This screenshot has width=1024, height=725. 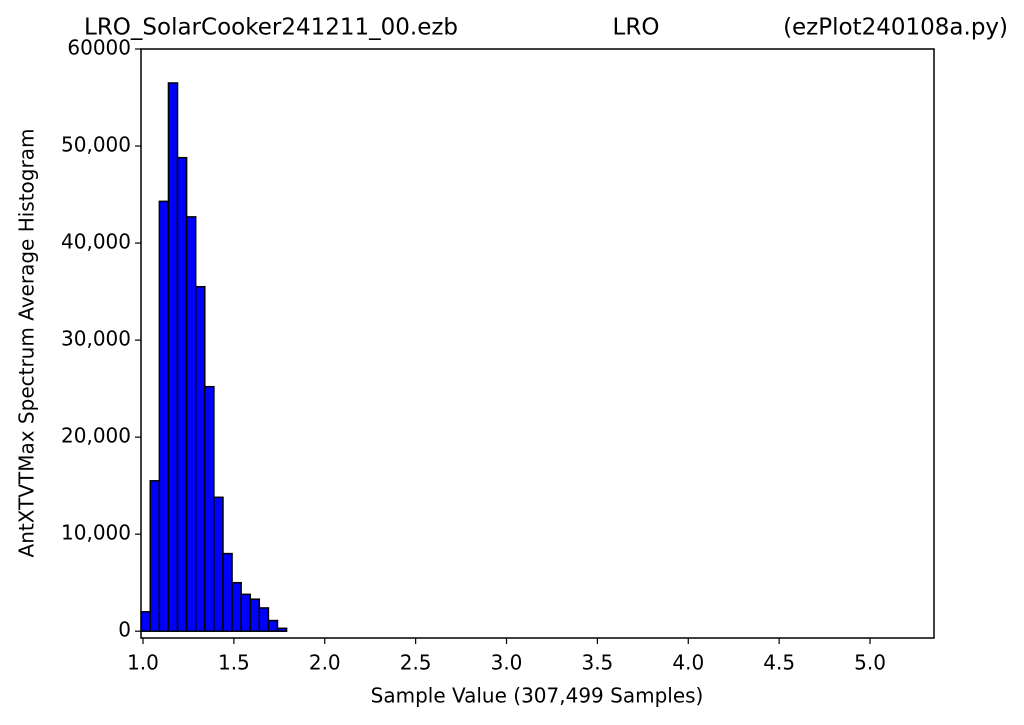 I want to click on x-tick-label: 1.5, so click(x=234, y=663).